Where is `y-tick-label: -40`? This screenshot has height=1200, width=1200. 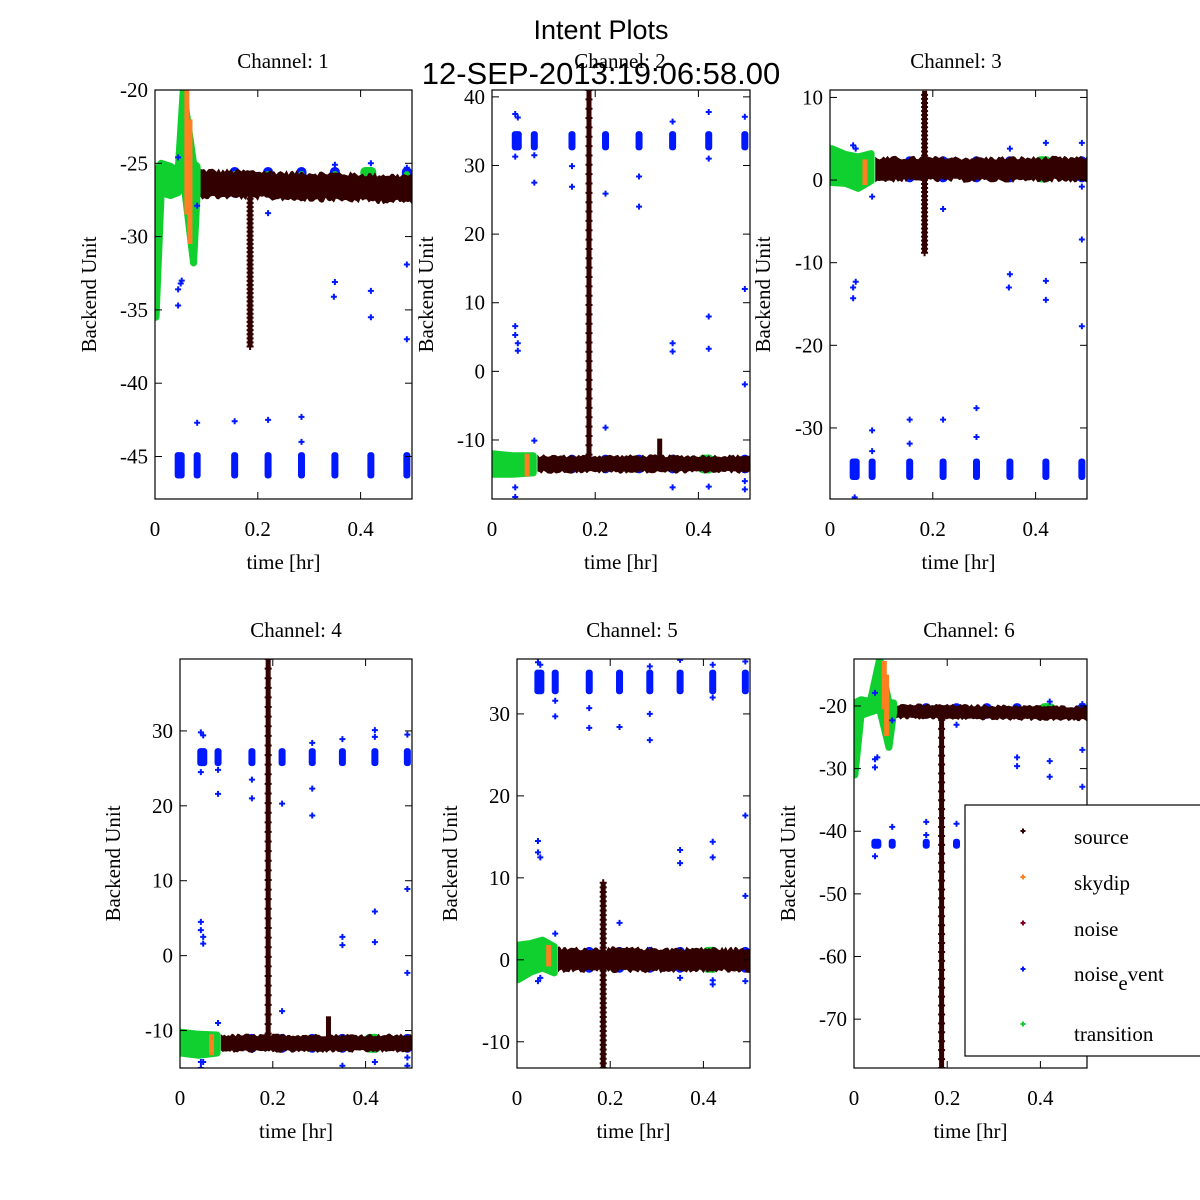
y-tick-label: -40 is located at coordinates (833, 831).